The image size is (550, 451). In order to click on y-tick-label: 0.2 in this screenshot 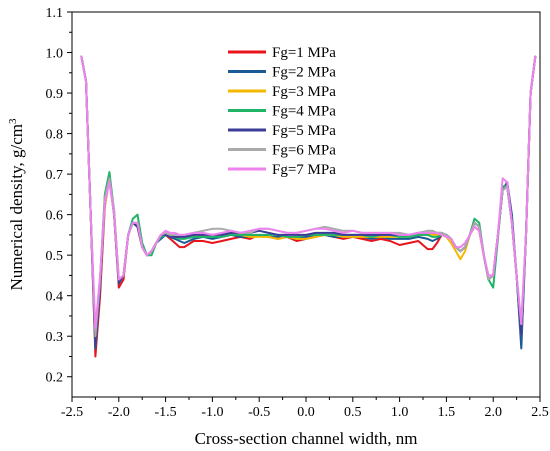, I will do `click(55, 378)`.